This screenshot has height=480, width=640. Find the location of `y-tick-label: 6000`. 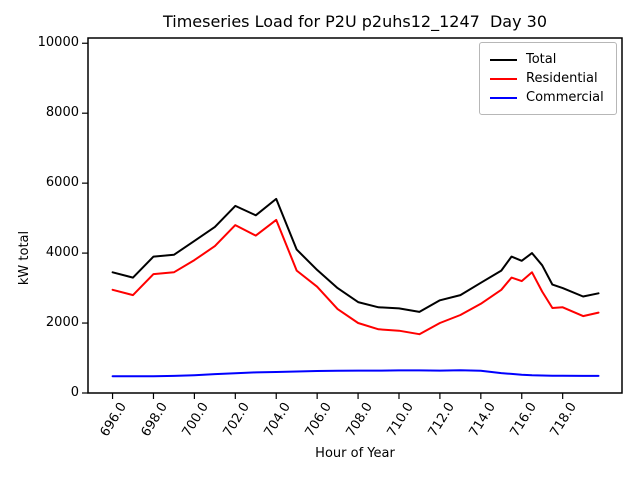

y-tick-label: 6000 is located at coordinates (62, 183).